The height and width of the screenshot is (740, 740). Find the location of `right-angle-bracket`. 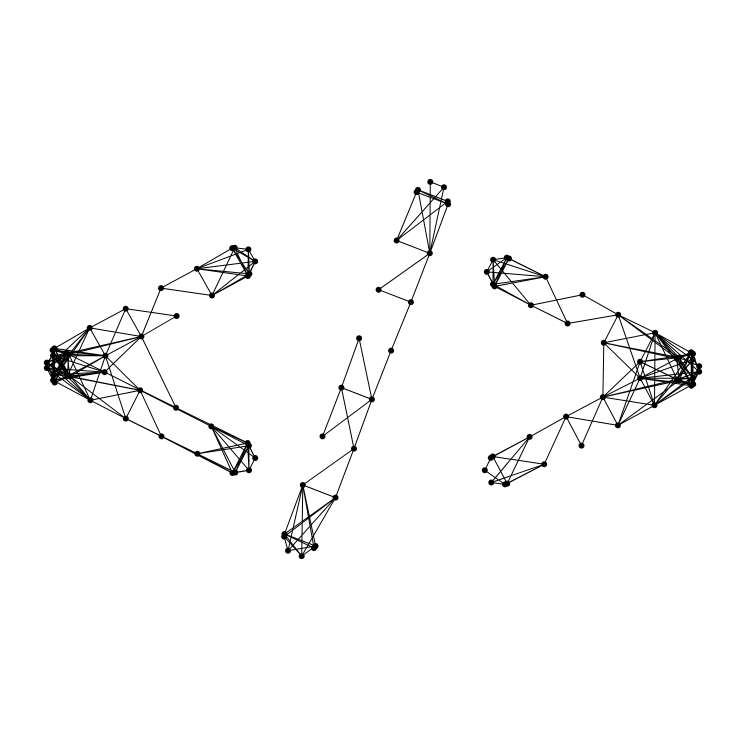

right-angle-bracket is located at coordinates (592, 371).